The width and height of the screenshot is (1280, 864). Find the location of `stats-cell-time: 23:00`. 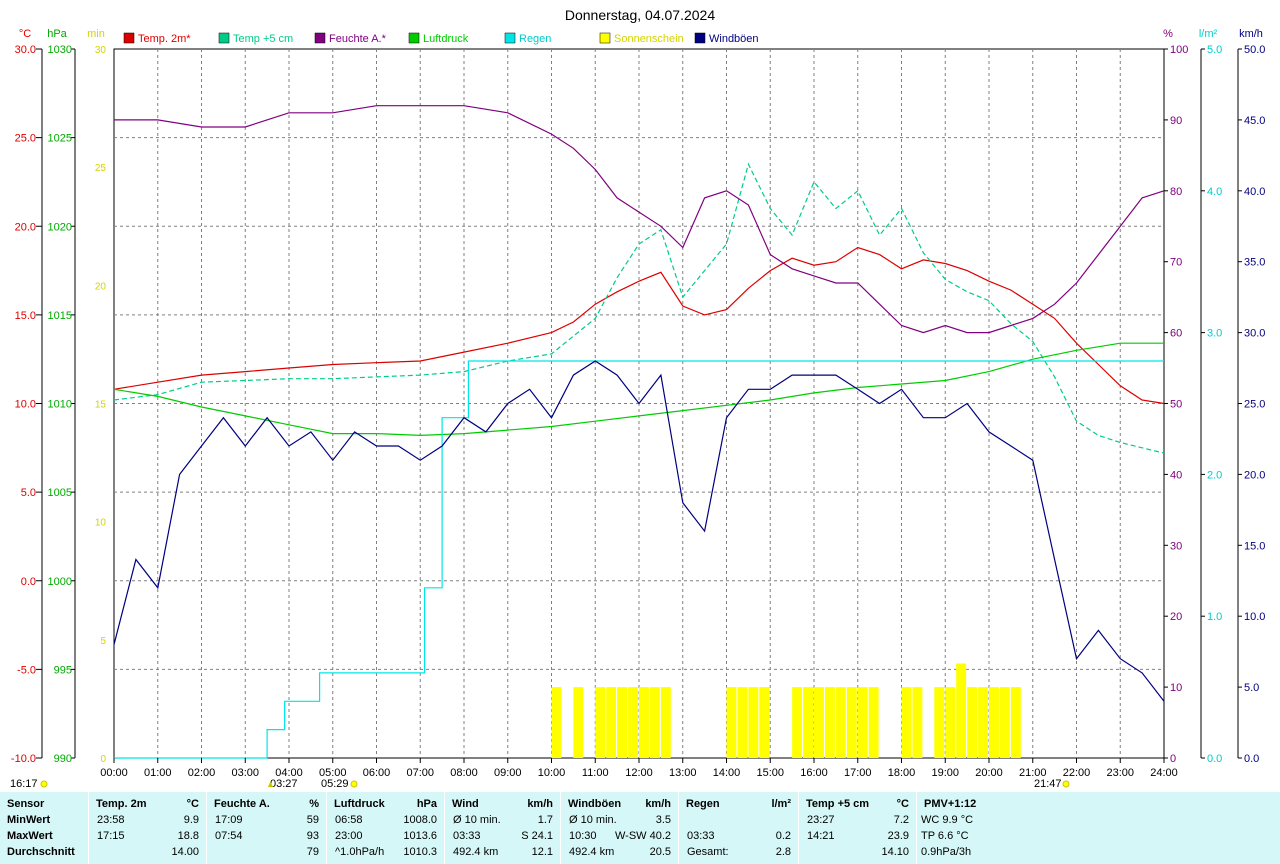

stats-cell-time: 23:00 is located at coordinates (349, 836).